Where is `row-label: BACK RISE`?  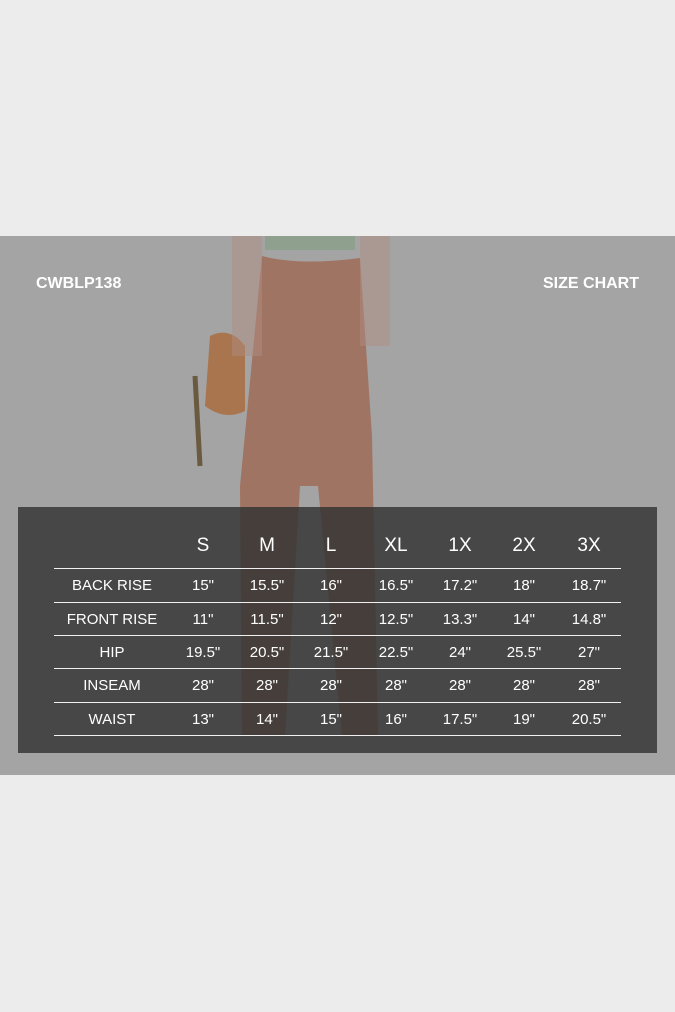
row-label: BACK RISE is located at coordinates (112, 585).